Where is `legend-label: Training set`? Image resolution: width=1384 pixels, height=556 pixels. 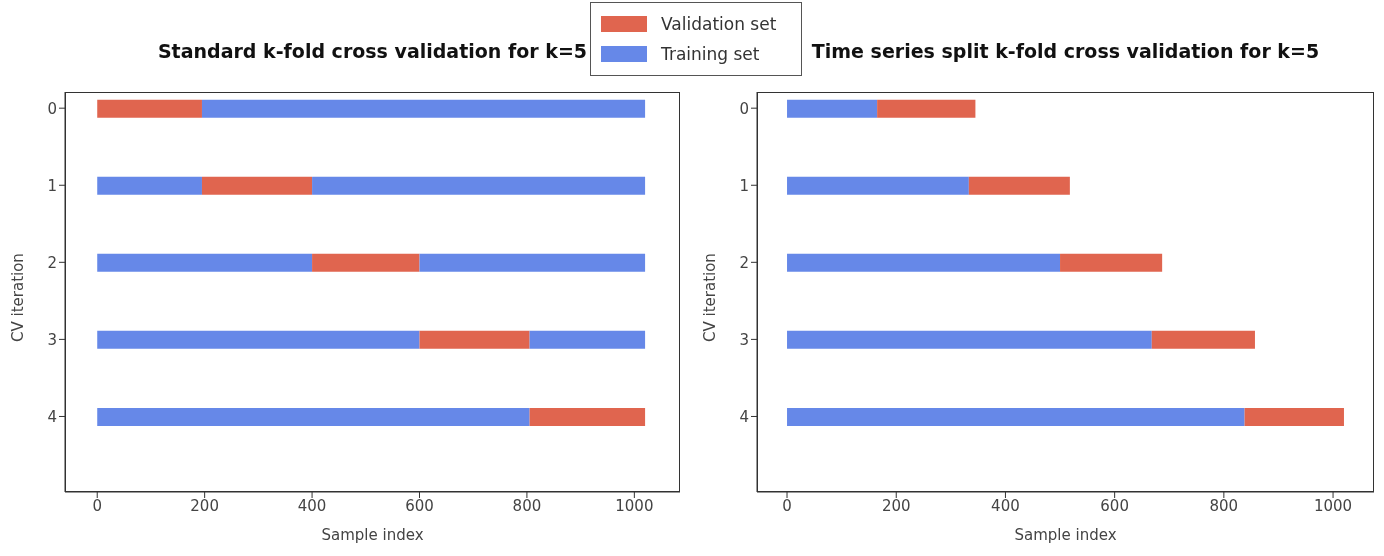 legend-label: Training set is located at coordinates (710, 54).